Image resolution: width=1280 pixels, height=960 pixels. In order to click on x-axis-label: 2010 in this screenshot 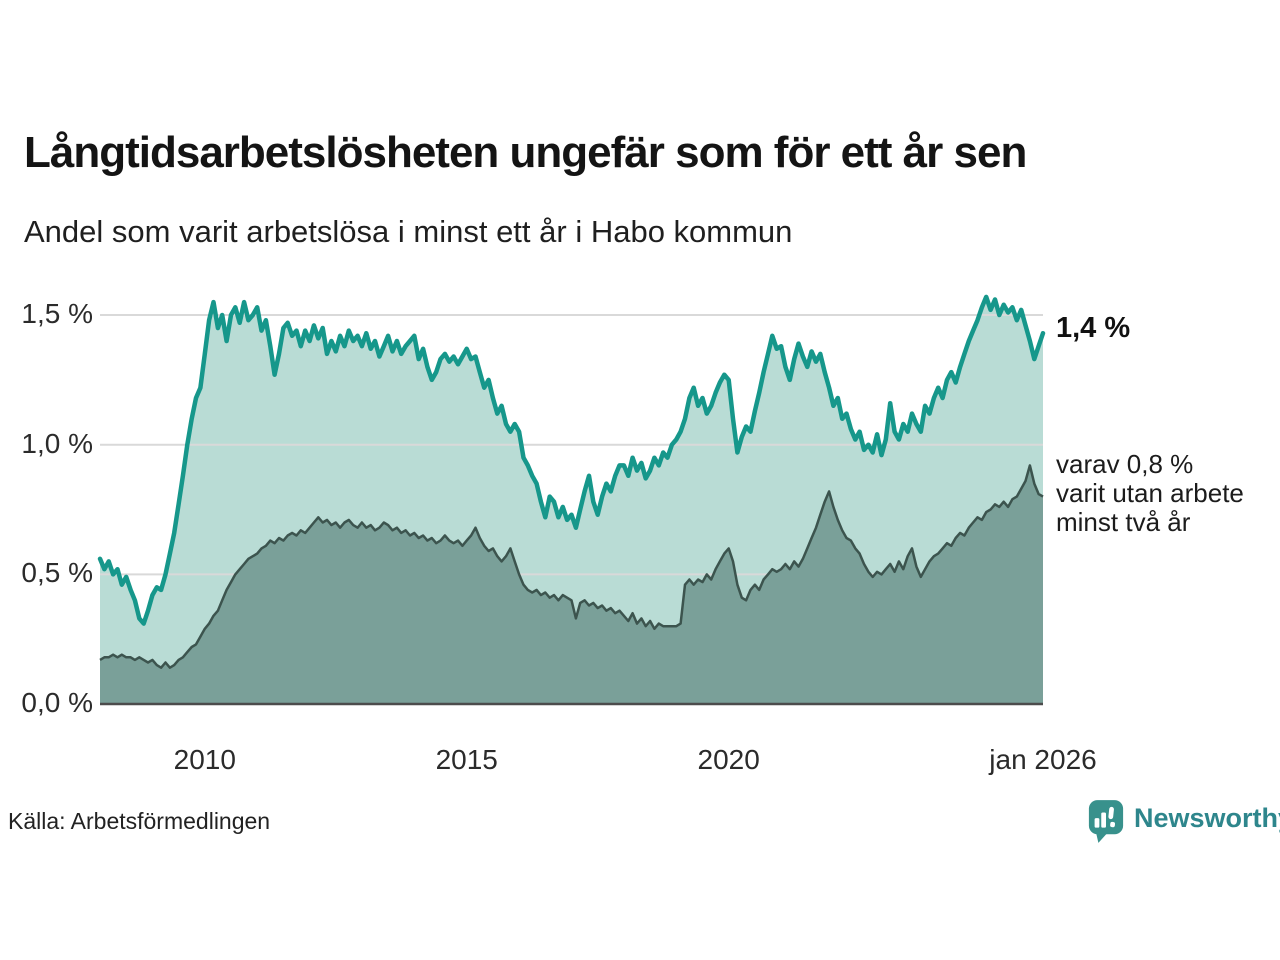, I will do `click(204, 759)`.